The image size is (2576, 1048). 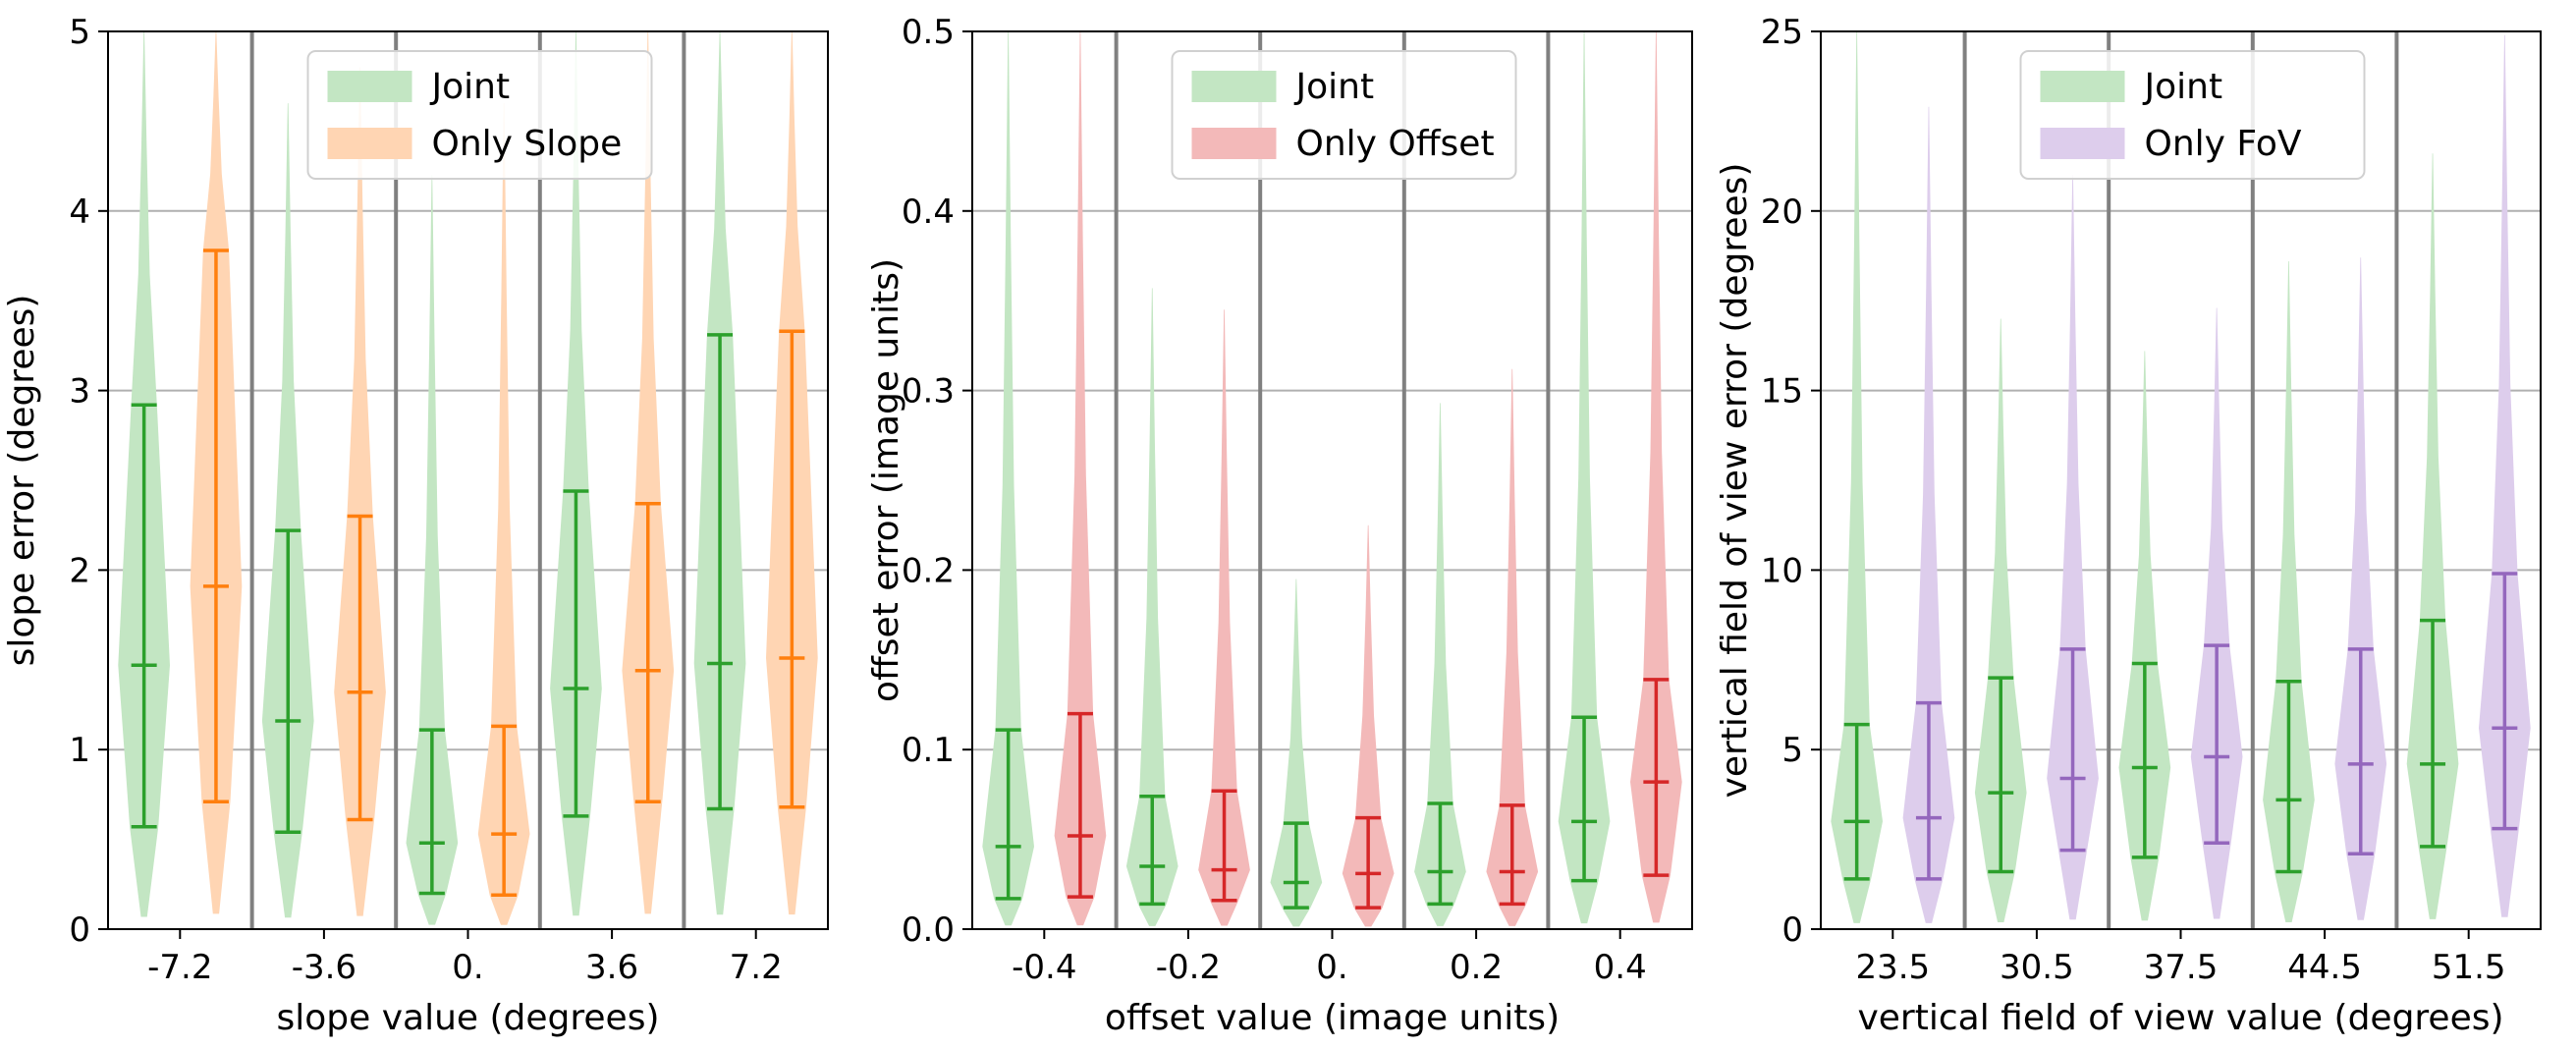 I want to click on x-tick-label: -0.4, so click(x=1044, y=968).